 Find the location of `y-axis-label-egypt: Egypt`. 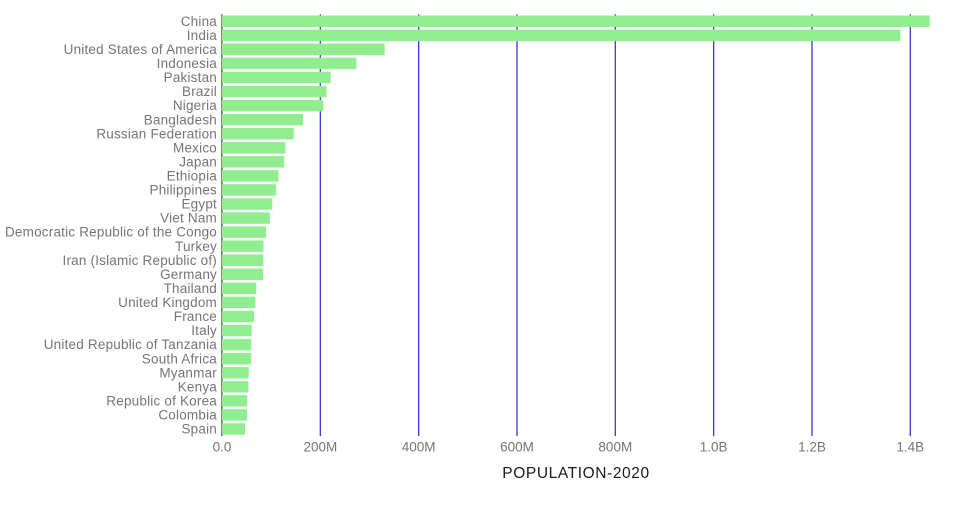

y-axis-label-egypt: Egypt is located at coordinates (199, 204).